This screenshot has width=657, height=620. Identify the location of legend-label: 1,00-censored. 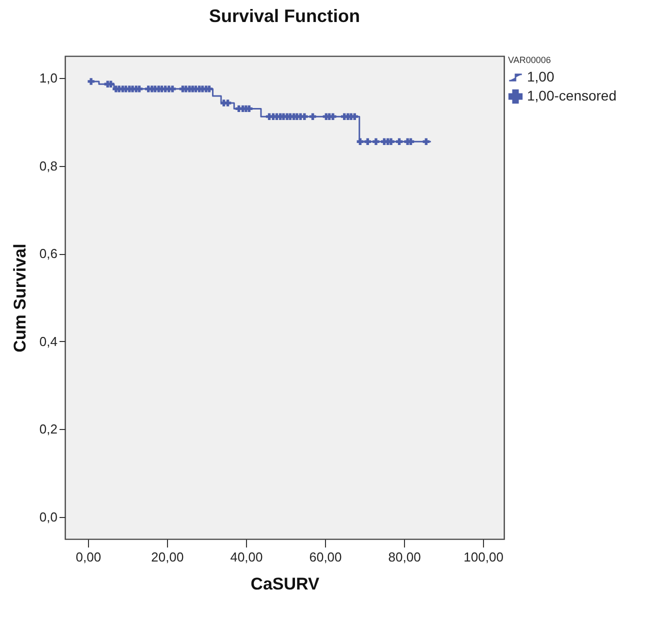
(572, 96).